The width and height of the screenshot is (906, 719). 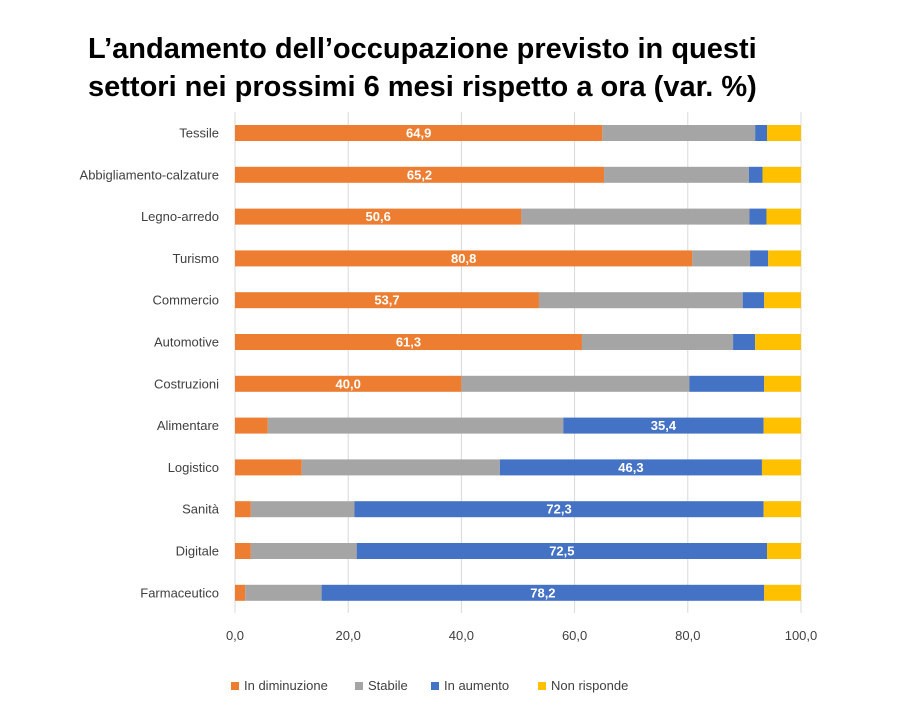 What do you see at coordinates (400, 467) in the screenshot?
I see `bar-logistico-stabile` at bounding box center [400, 467].